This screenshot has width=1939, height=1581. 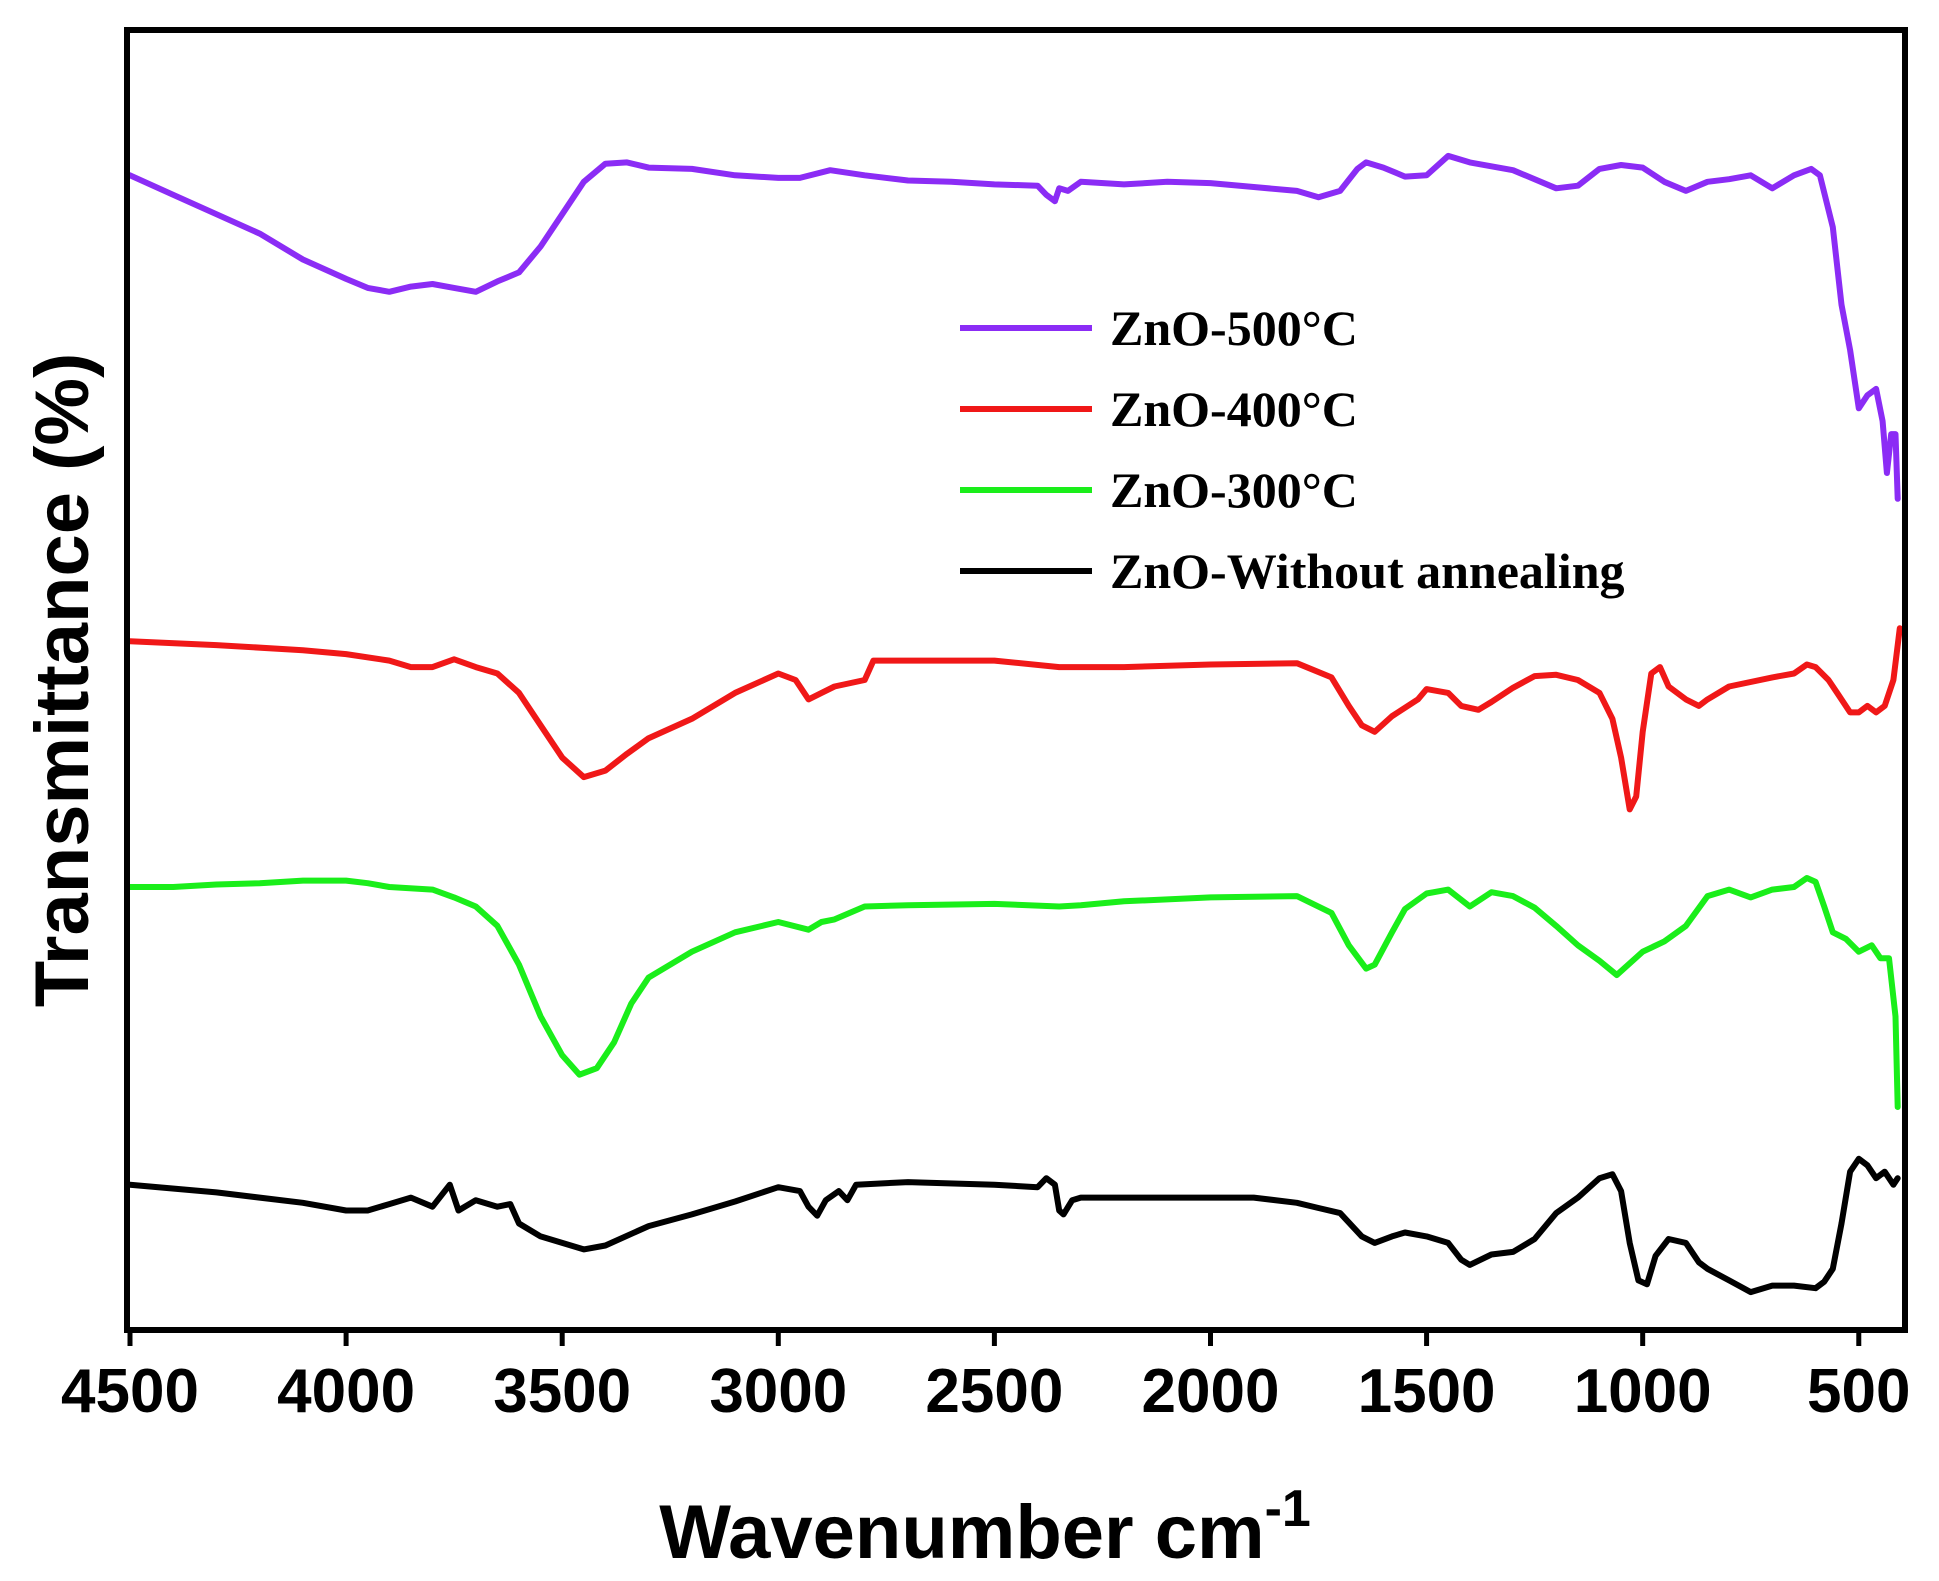 I want to click on legend-label-1: ZnO-400°C, so click(x=1234, y=409).